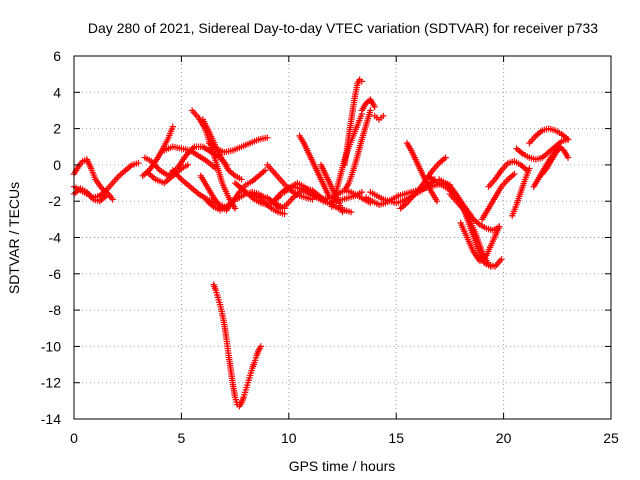  I want to click on x-tick-label: 10, so click(289, 438).